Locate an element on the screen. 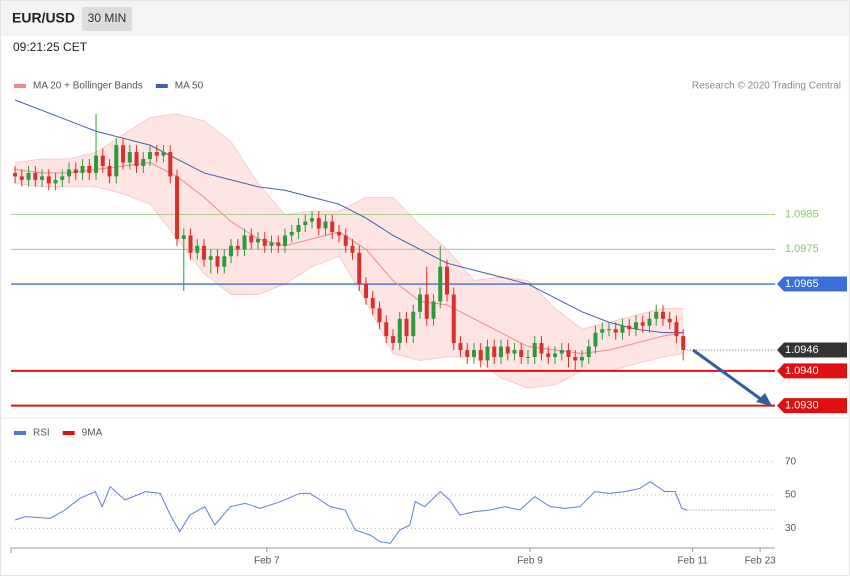 Image resolution: width=850 pixels, height=576 pixels. forecast-arrow-head is located at coordinates (764, 399).